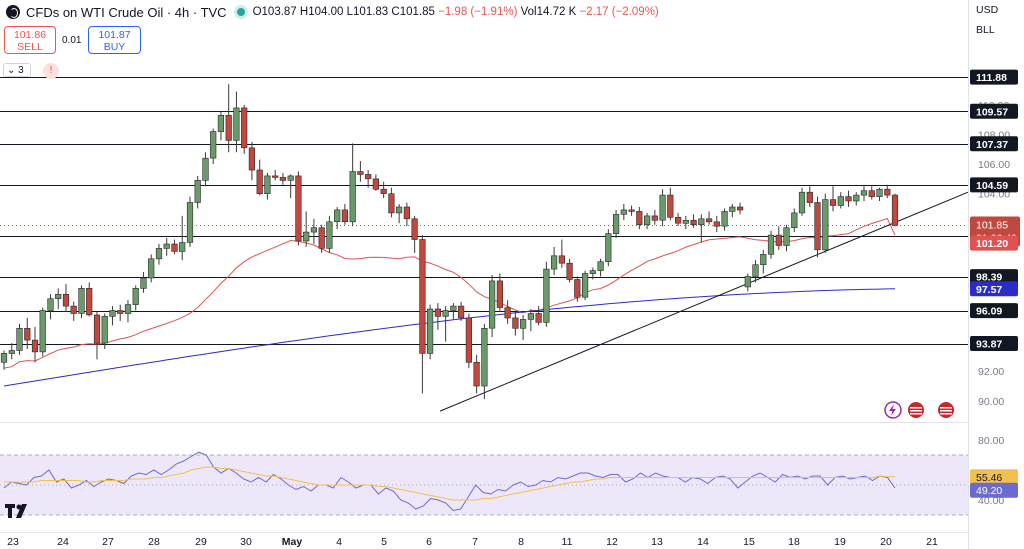  I want to click on x-tick-label: 29, so click(201, 542).